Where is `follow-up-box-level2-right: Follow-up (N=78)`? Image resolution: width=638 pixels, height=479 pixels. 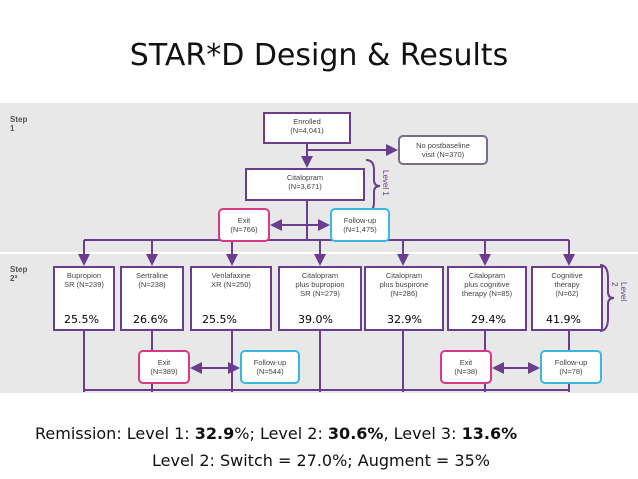
follow-up-box-level2-right: Follow-up (N=78) is located at coordinates (571, 367).